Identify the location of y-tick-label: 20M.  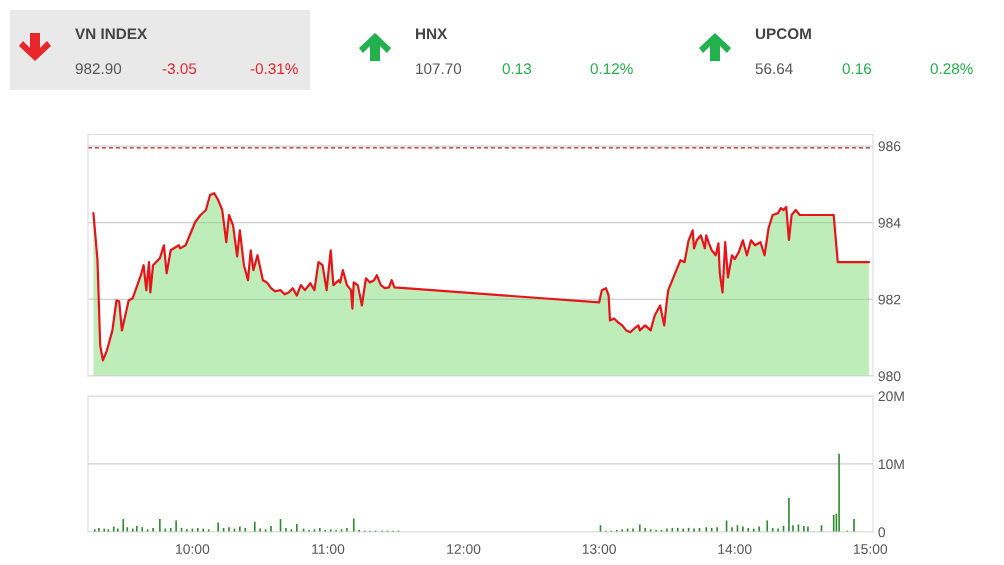
(891, 396).